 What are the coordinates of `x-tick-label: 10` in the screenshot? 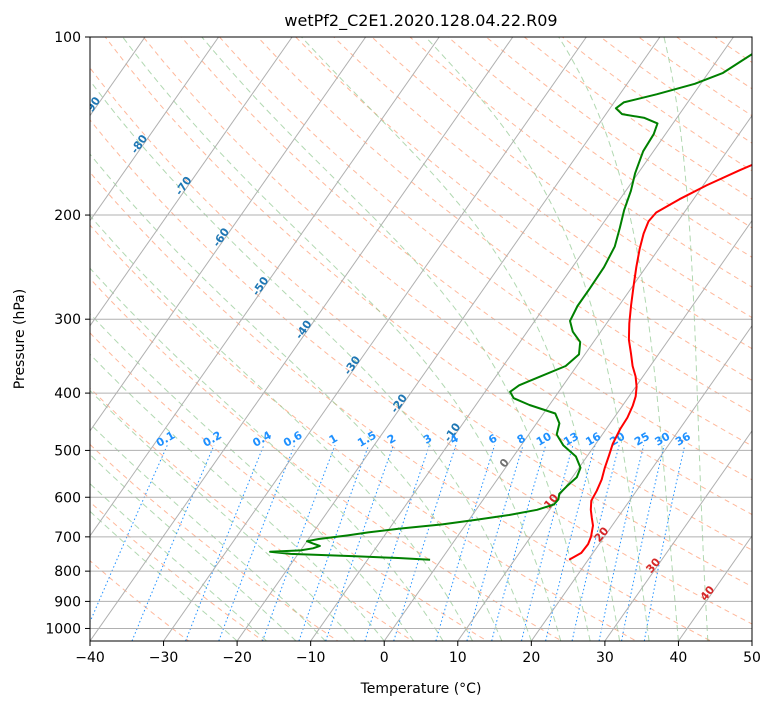 It's located at (458, 658).